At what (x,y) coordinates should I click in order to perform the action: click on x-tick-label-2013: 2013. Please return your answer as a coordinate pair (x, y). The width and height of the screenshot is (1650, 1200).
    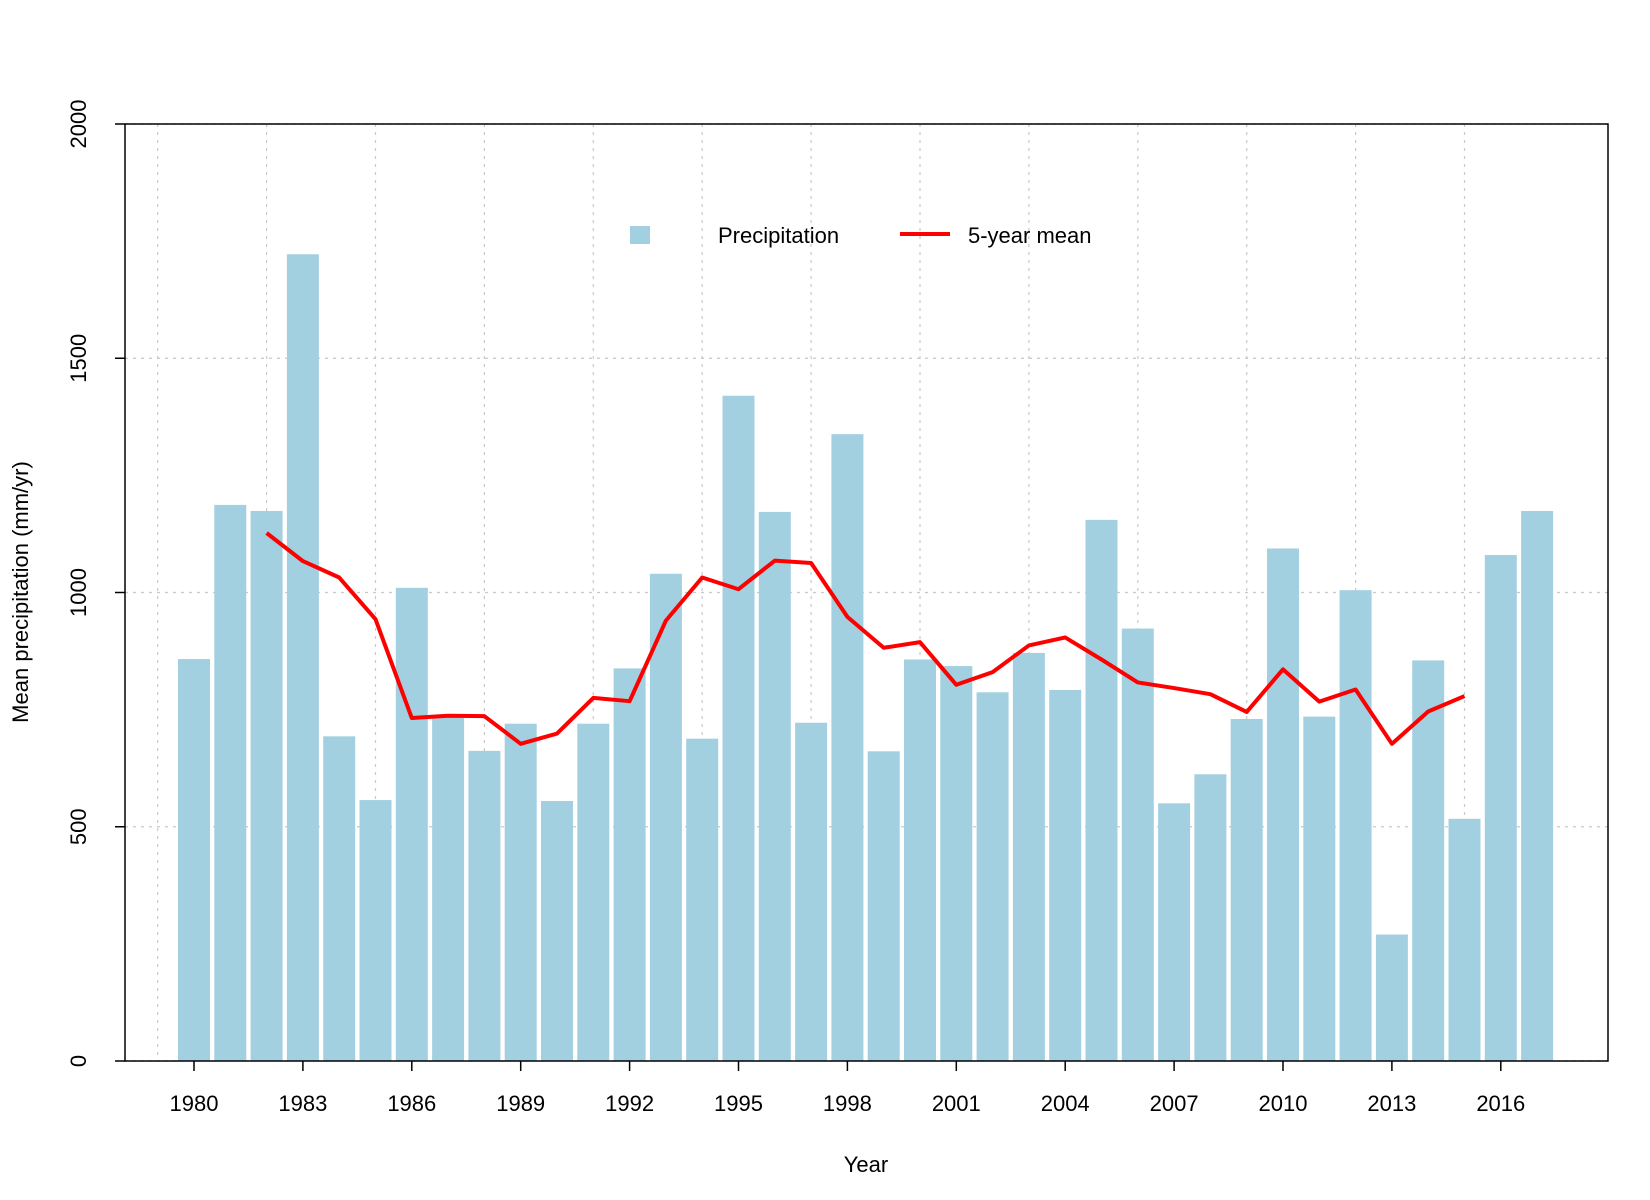
    Looking at the image, I should click on (1391, 1103).